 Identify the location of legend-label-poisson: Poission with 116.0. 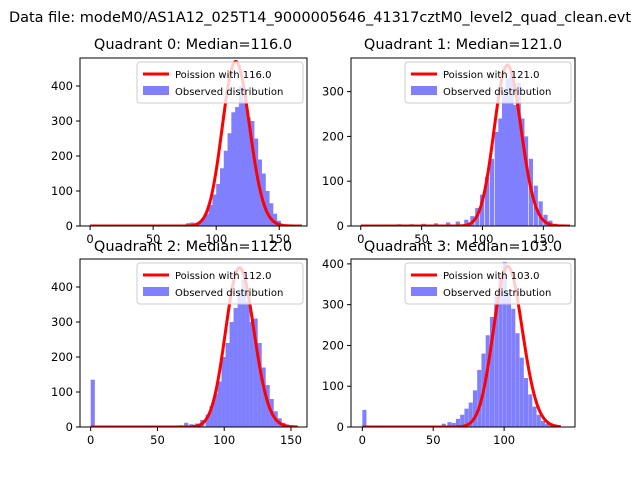
(223, 75).